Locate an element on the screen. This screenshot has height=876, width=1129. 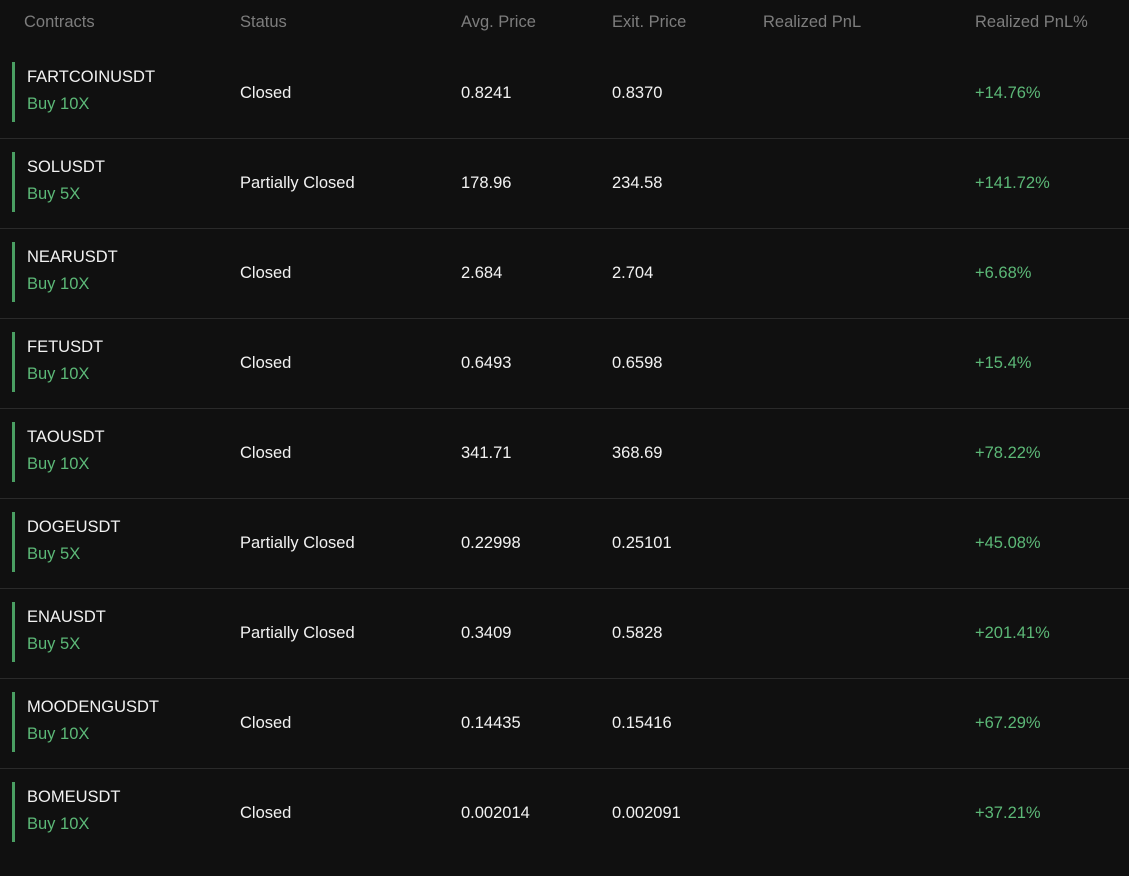
column-header: Status is located at coordinates (263, 22).